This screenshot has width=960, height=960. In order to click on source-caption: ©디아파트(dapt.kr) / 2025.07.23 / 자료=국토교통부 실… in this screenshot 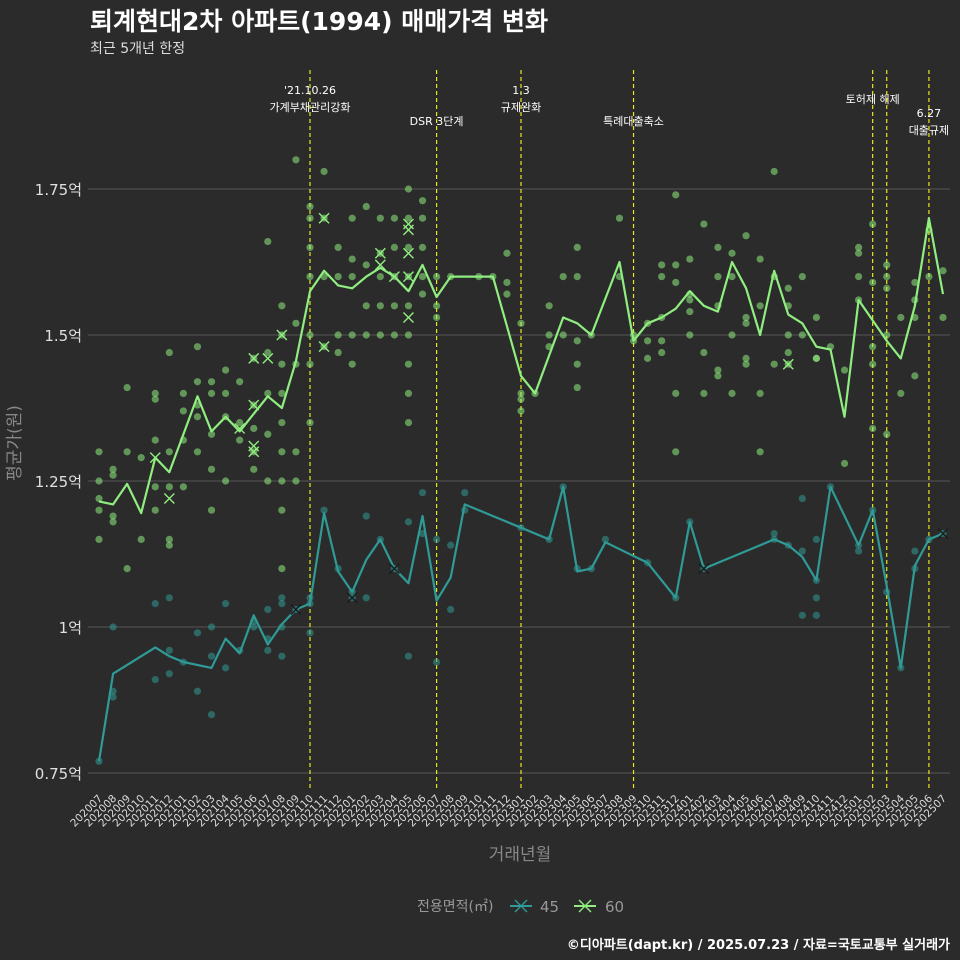, I will do `click(758, 945)`.